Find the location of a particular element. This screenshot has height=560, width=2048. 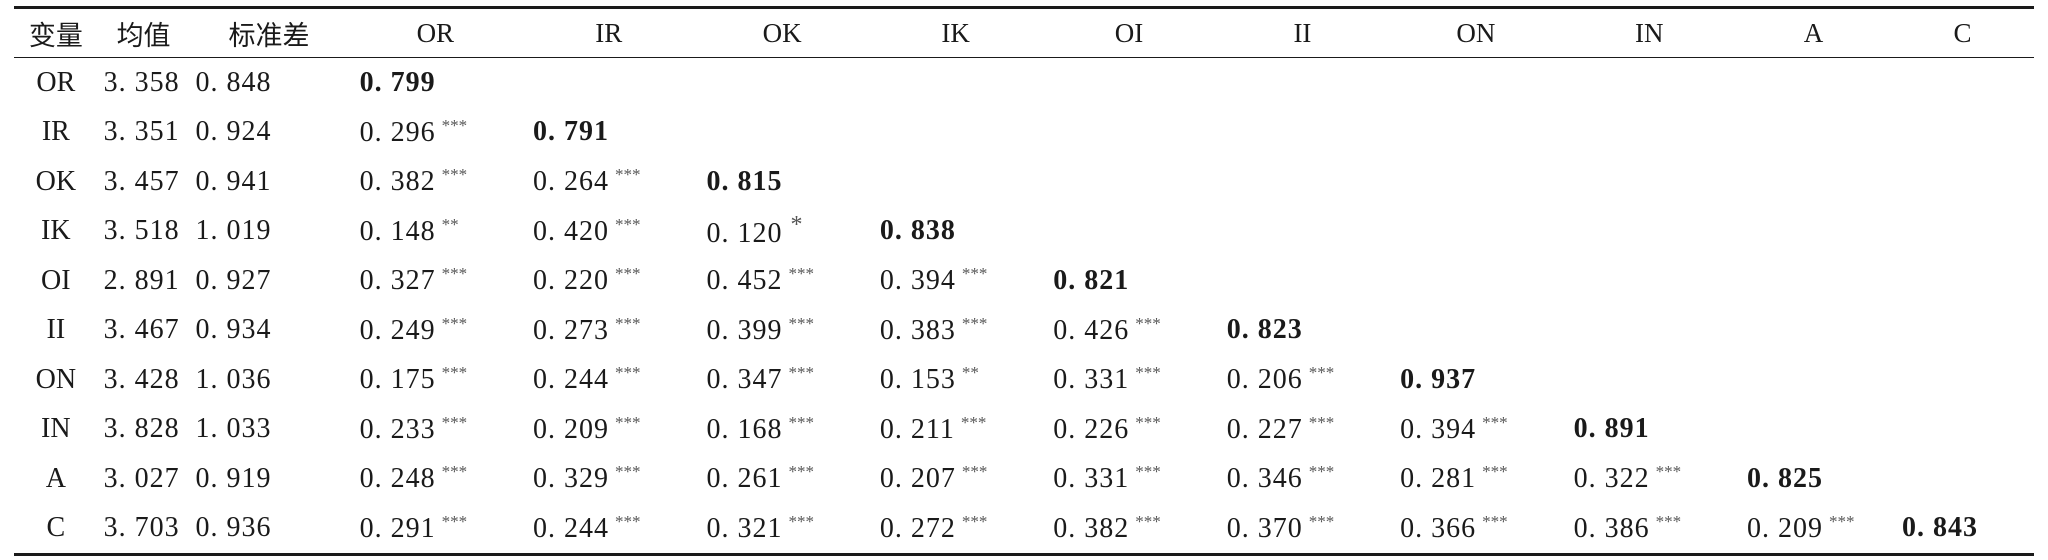

diagonal-value: 0. 838 is located at coordinates (917, 231).